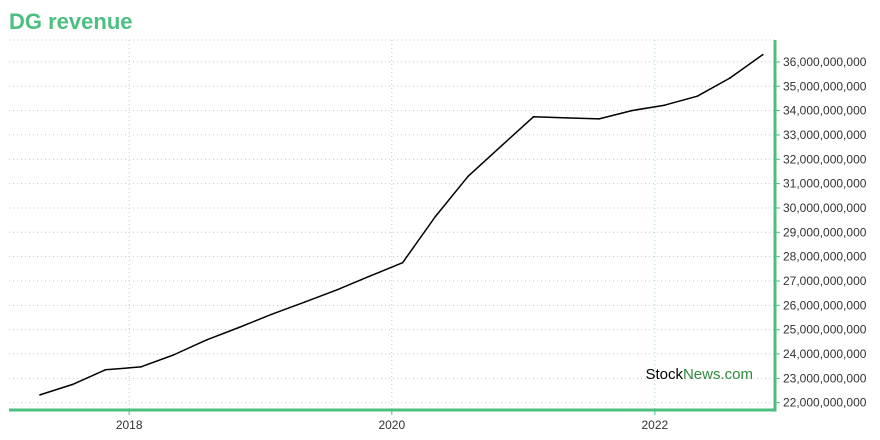 The image size is (880, 440). I want to click on x-tick-labels: 2018 2020 2022, so click(392, 425).